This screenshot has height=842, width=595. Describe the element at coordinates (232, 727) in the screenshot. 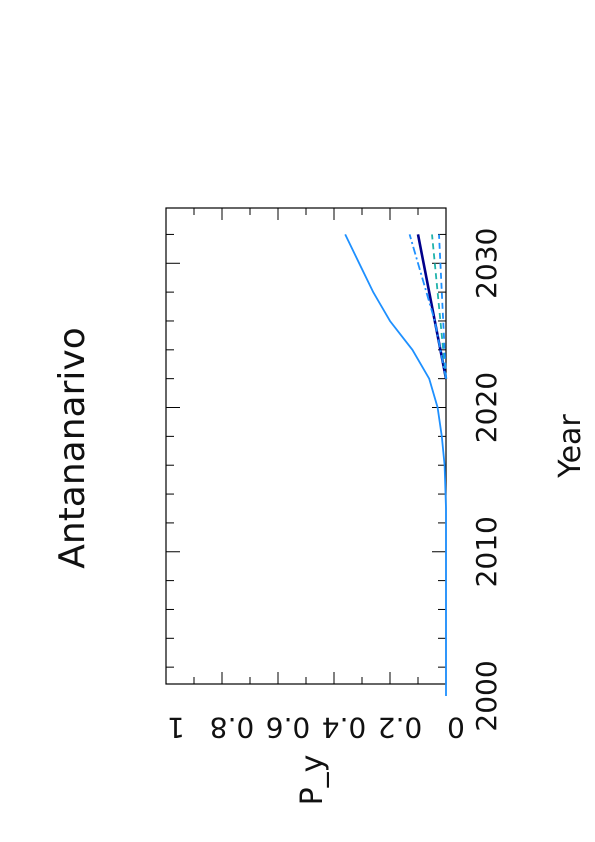

I see `y-tick-label: 0.8` at that location.